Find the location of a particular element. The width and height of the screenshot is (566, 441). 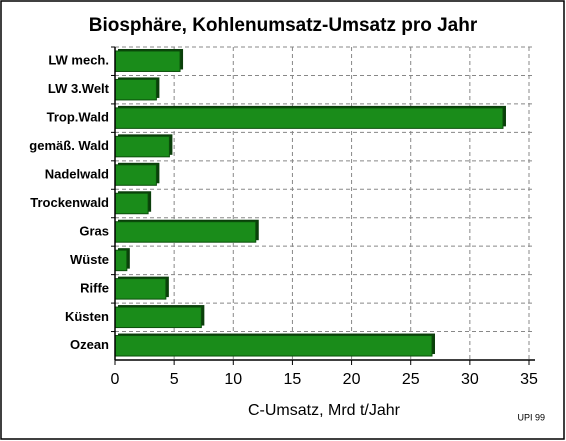

y-tick-label: Trockenwald is located at coordinates (69, 202).